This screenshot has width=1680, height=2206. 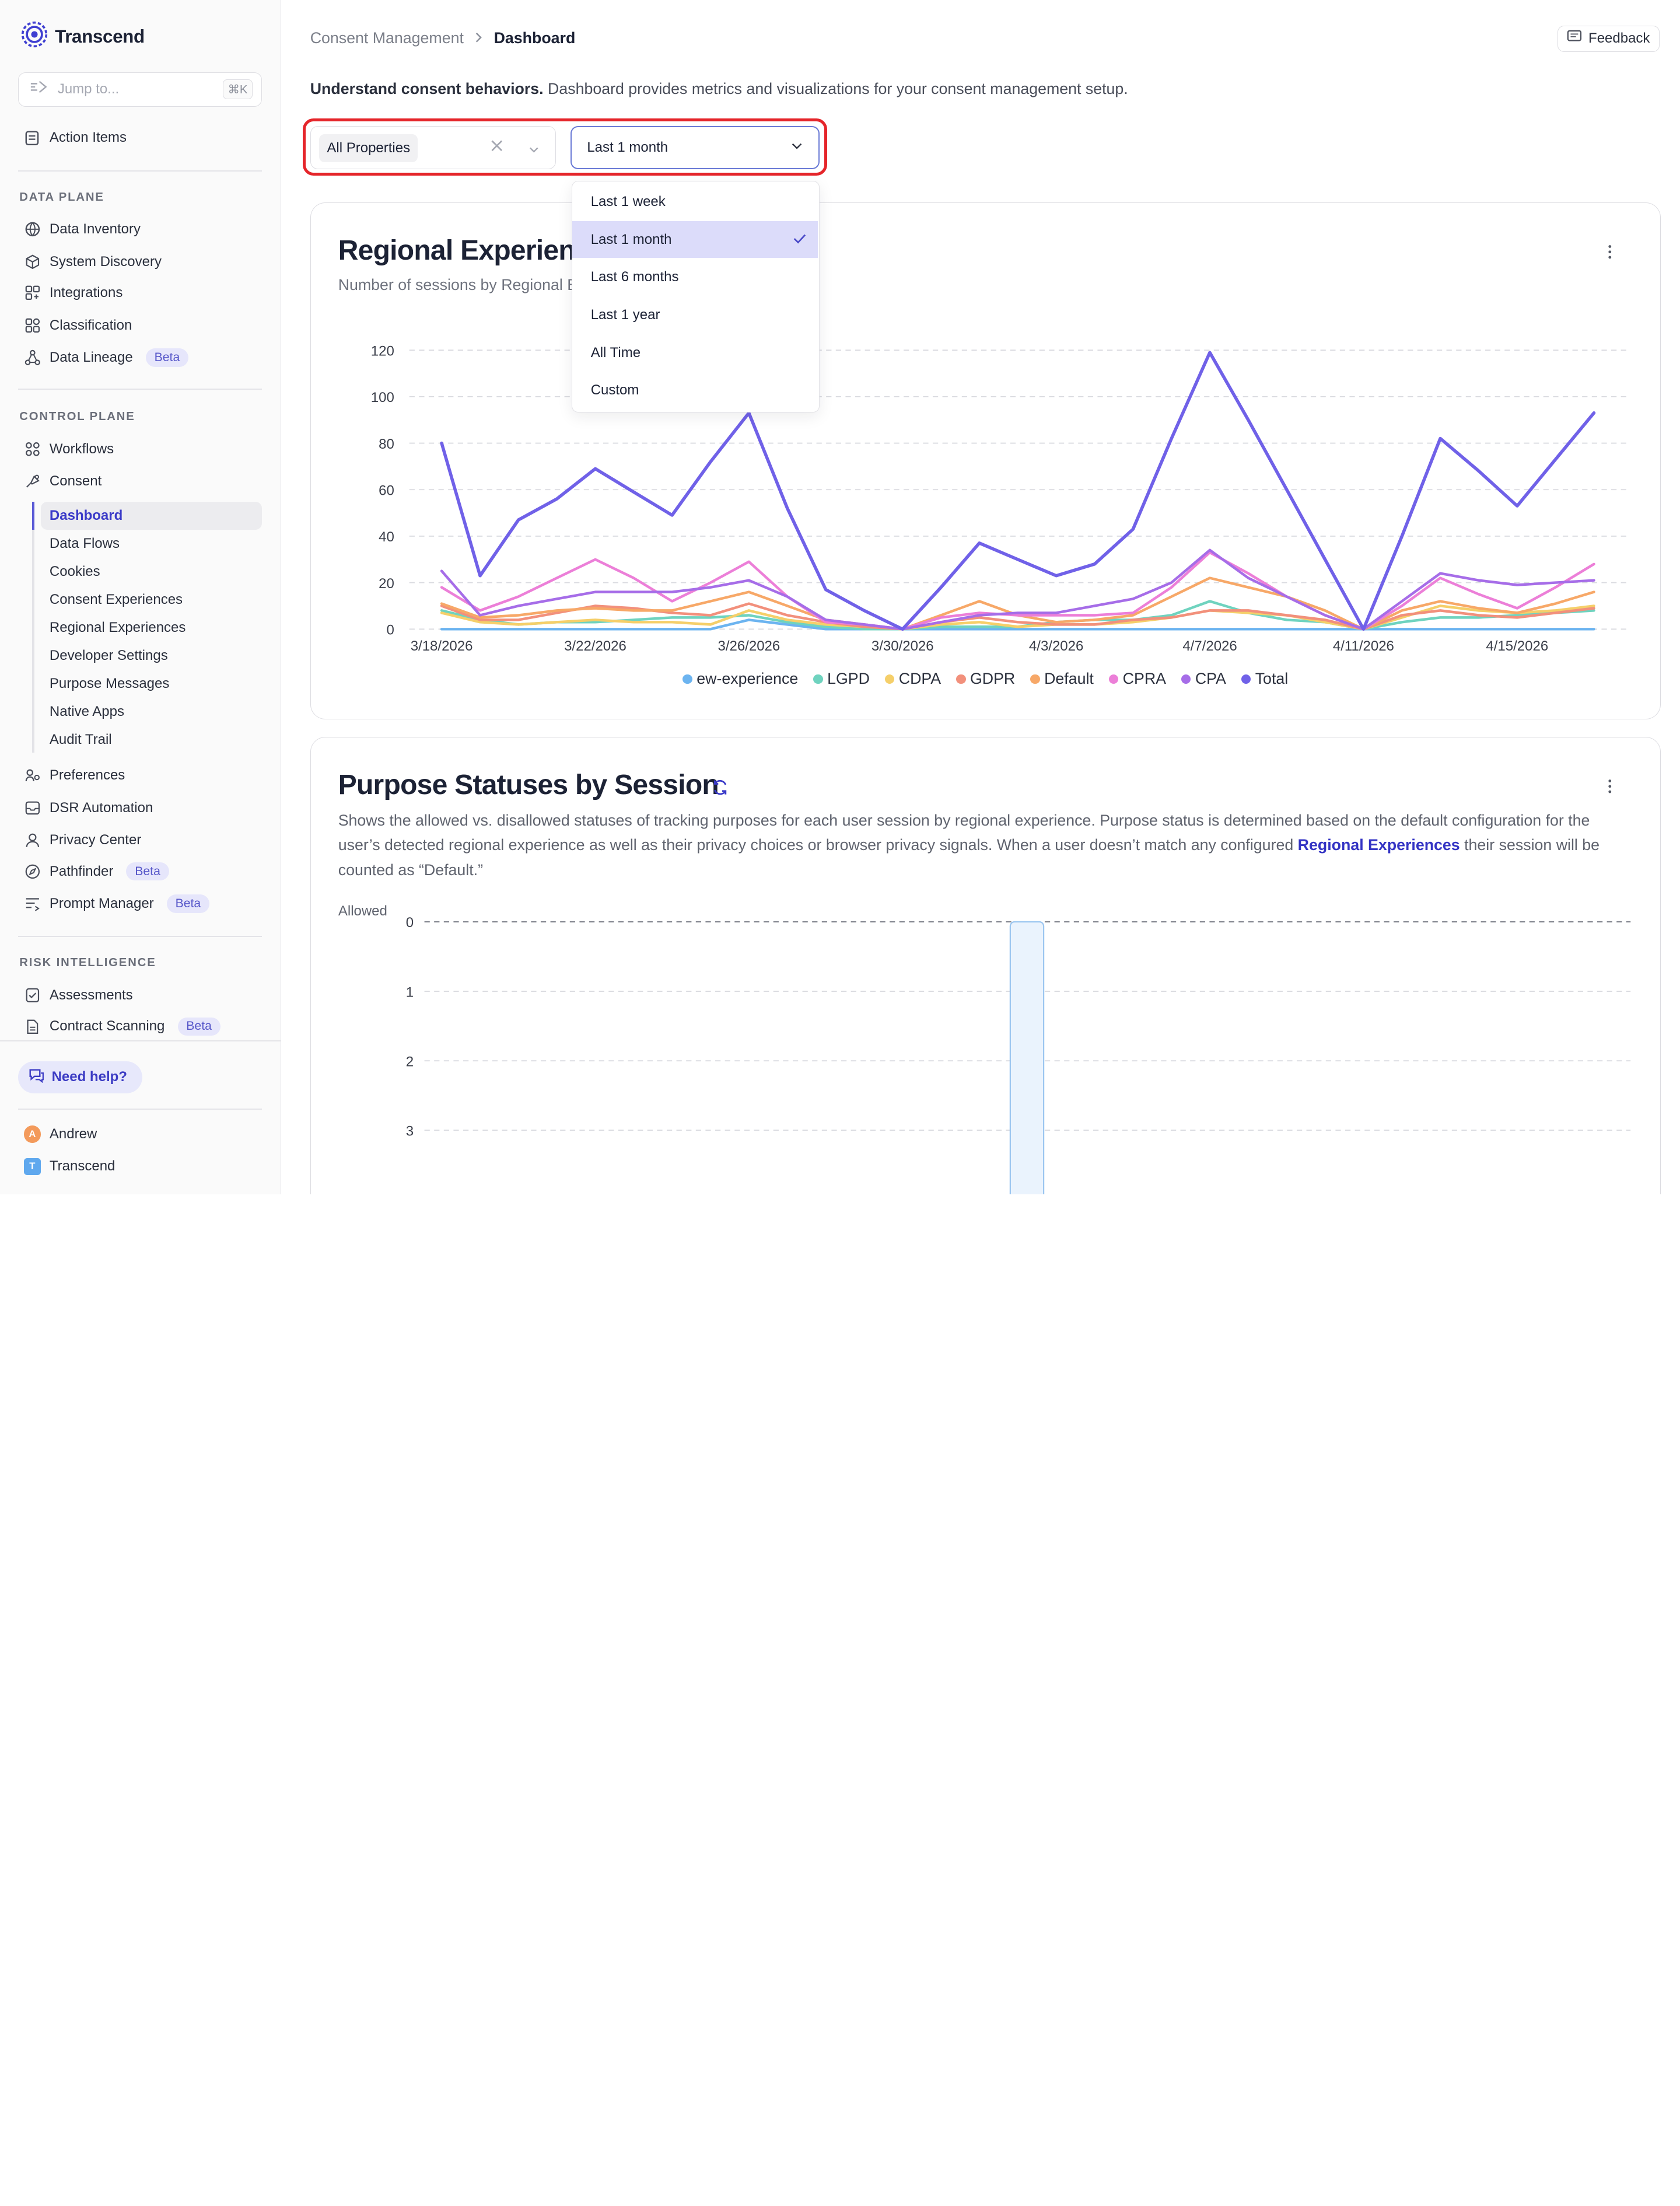 What do you see at coordinates (1062, 679) in the screenshot?
I see `legend-item-default: Default` at bounding box center [1062, 679].